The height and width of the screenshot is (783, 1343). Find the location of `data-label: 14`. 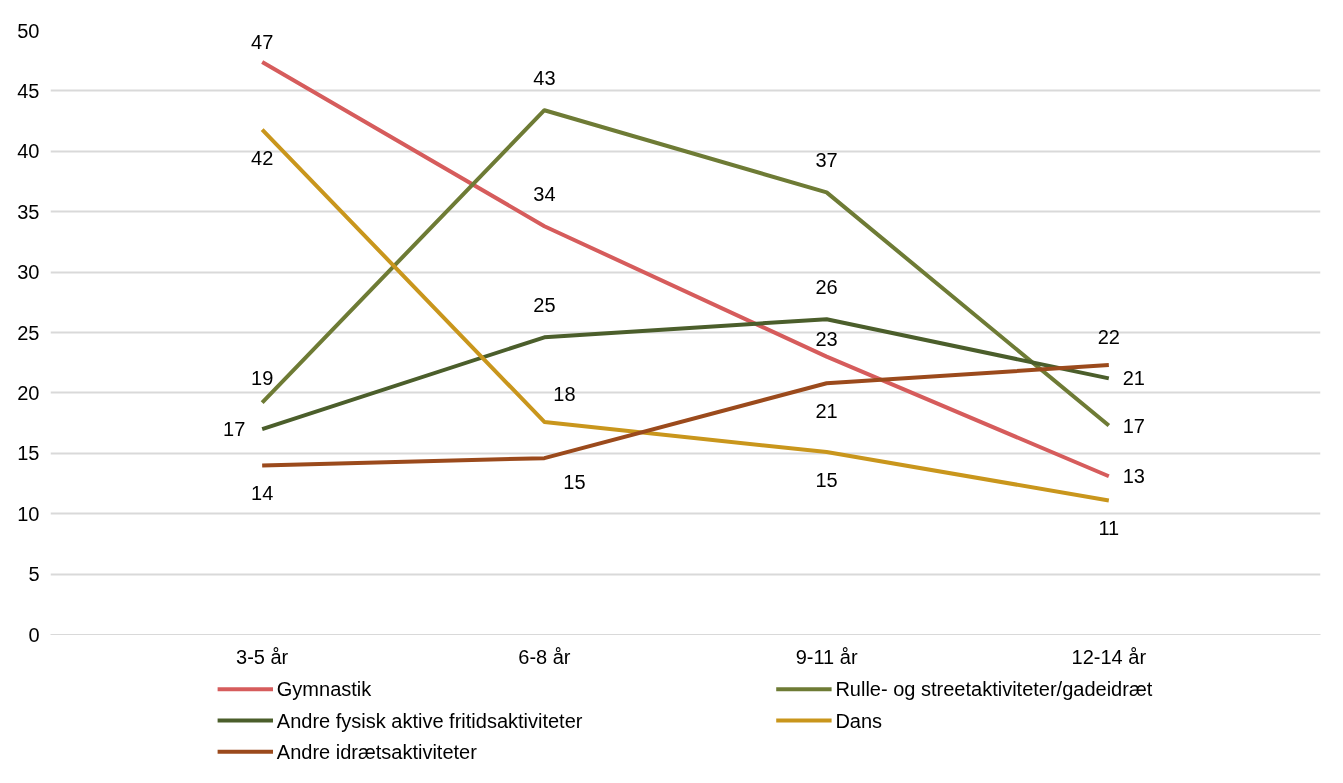

data-label: 14 is located at coordinates (262, 493).